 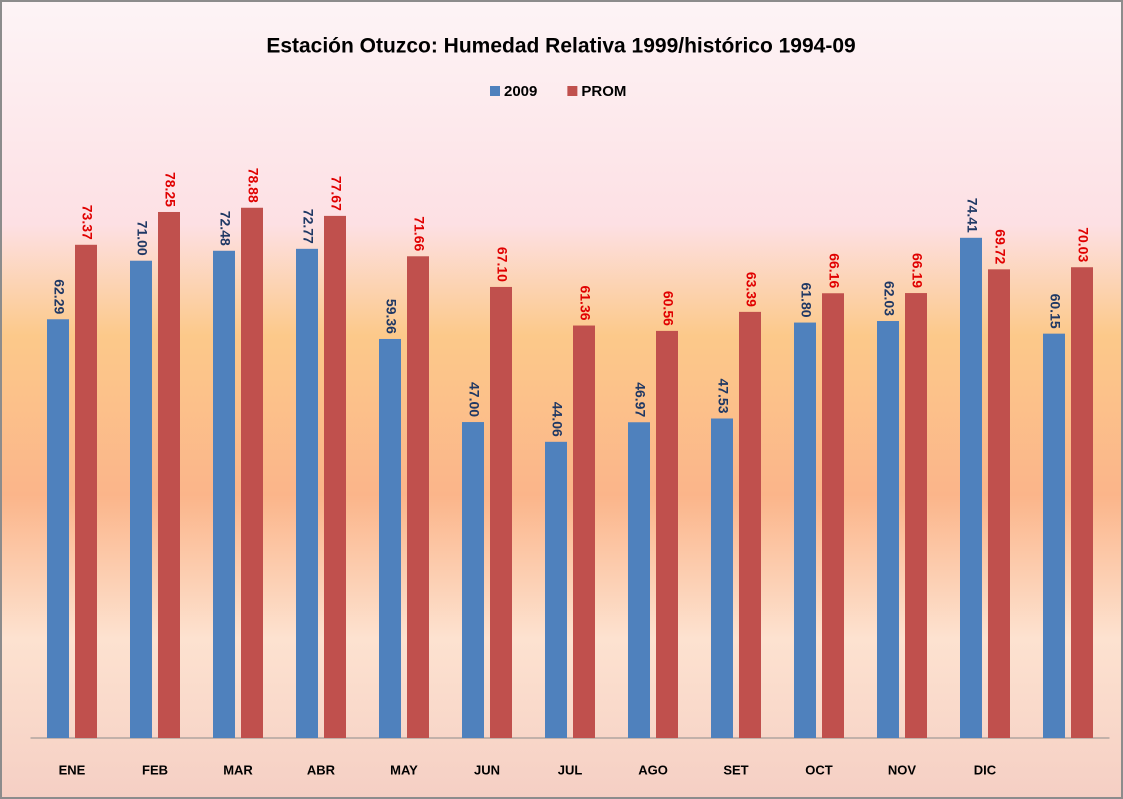 What do you see at coordinates (336, 193) in the screenshot?
I see `data-label: 77.67` at bounding box center [336, 193].